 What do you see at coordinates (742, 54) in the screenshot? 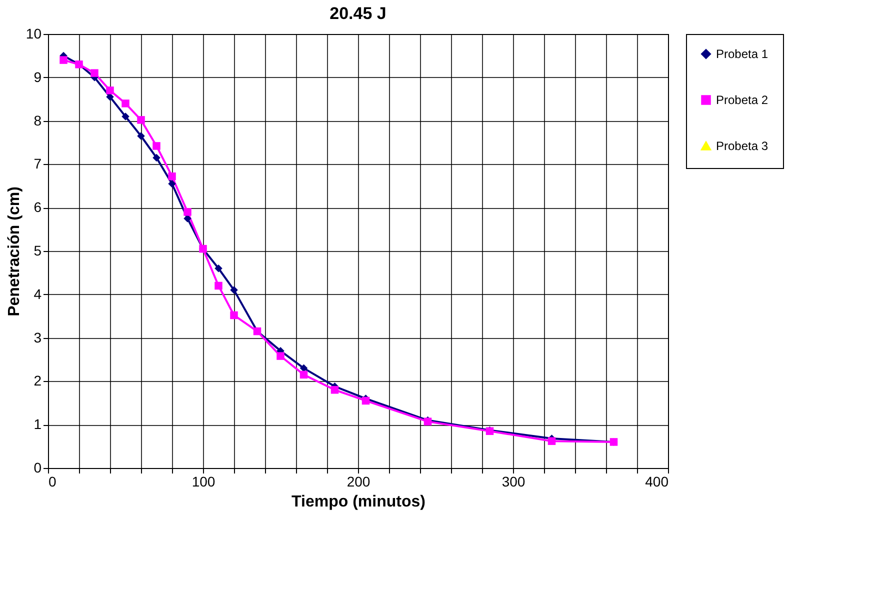
I see `legend-label: Probeta 1` at bounding box center [742, 54].